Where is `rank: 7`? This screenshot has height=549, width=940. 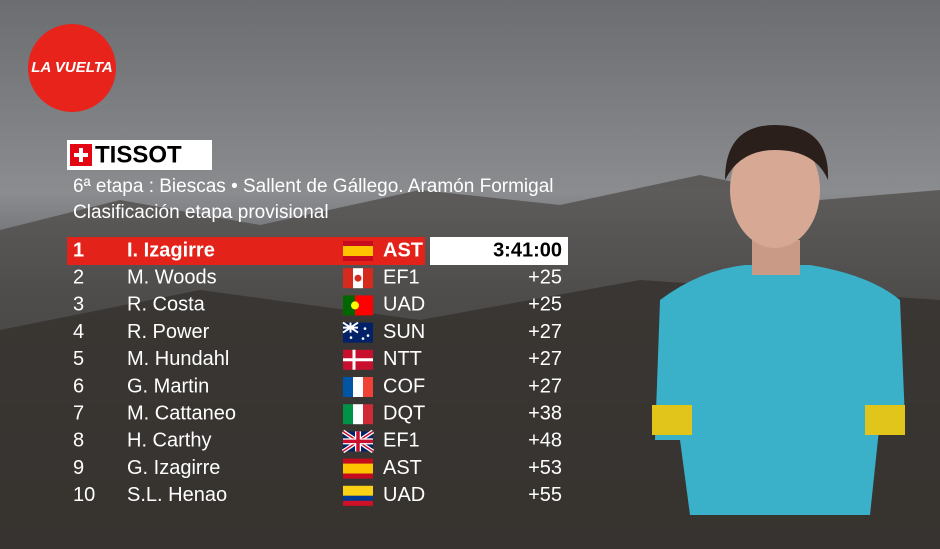
rank: 7 is located at coordinates (78, 413).